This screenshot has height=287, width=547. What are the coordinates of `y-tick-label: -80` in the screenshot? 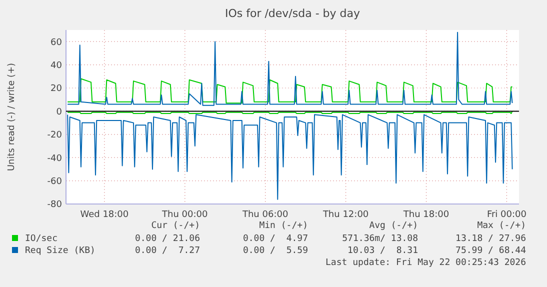 It's located at (54, 205).